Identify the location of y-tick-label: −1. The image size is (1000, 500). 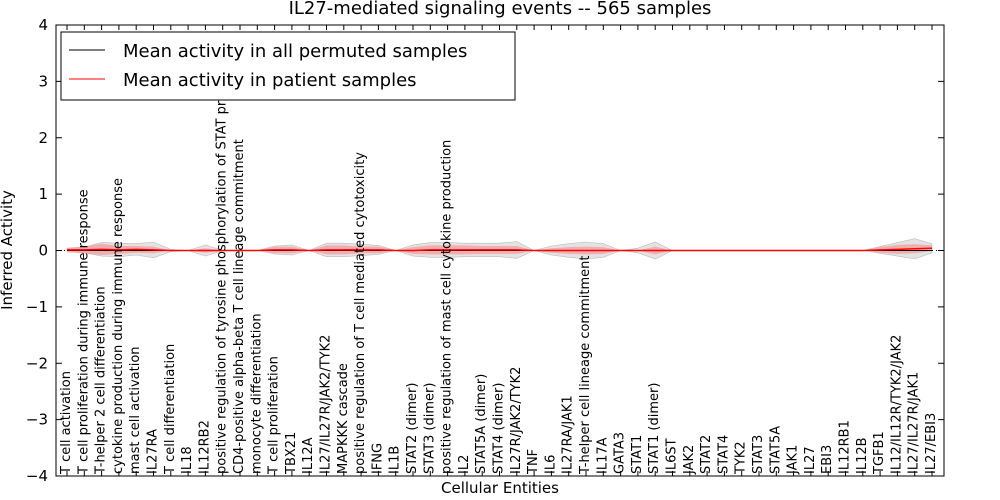
(37, 307).